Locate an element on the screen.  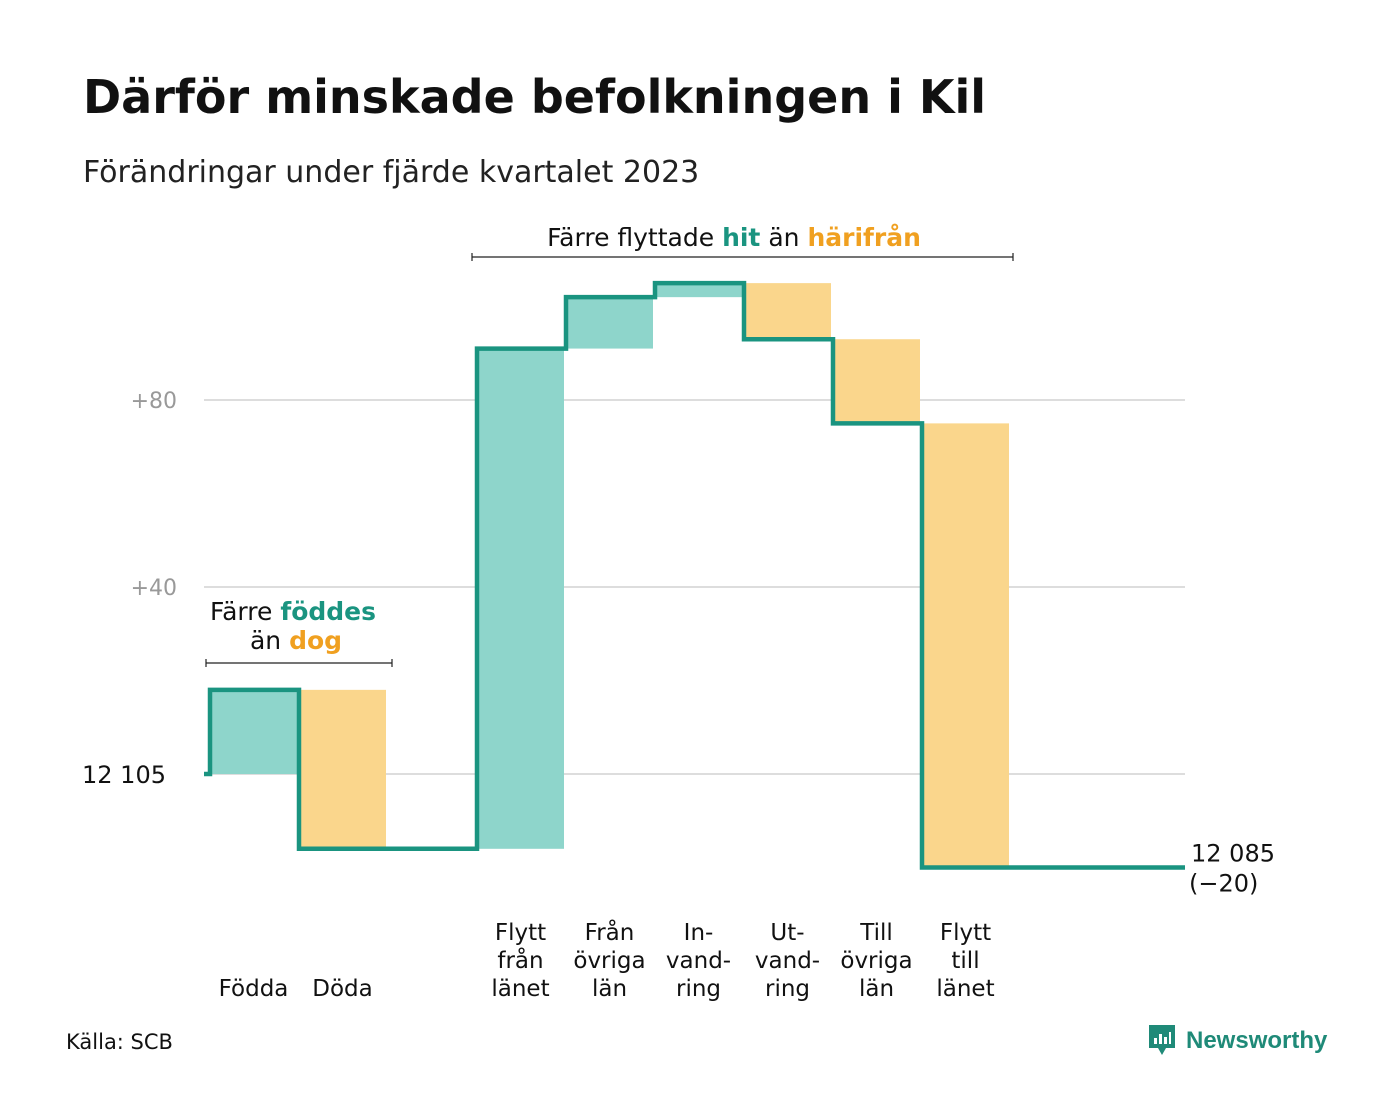
category-label-7-1: till is located at coordinates (965, 961).